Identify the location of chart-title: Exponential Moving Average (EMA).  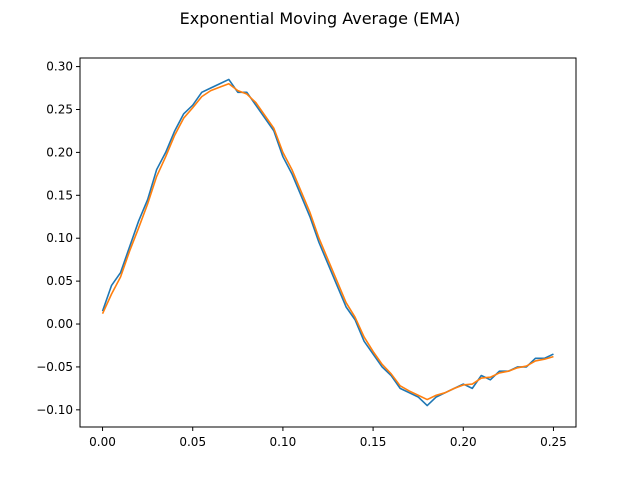
(320, 18).